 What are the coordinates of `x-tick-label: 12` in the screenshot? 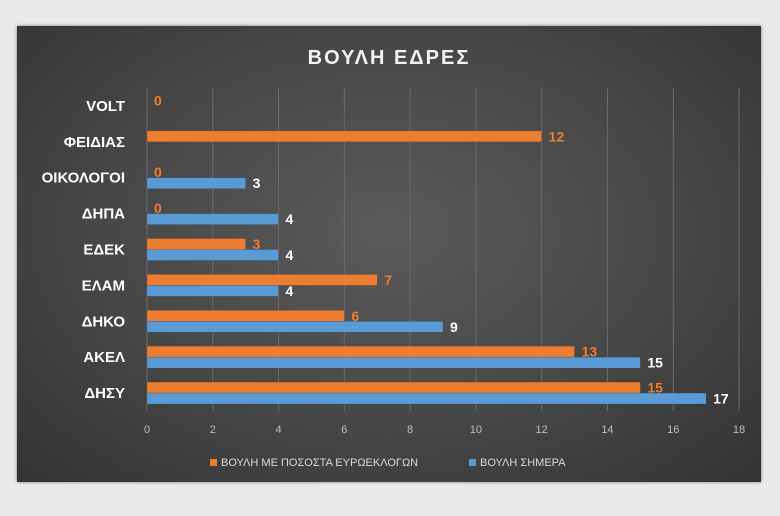 It's located at (542, 430).